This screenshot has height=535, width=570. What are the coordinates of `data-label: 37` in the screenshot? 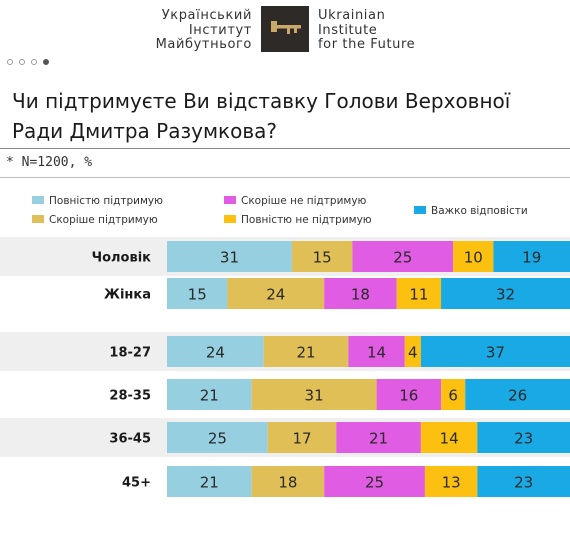 It's located at (495, 353).